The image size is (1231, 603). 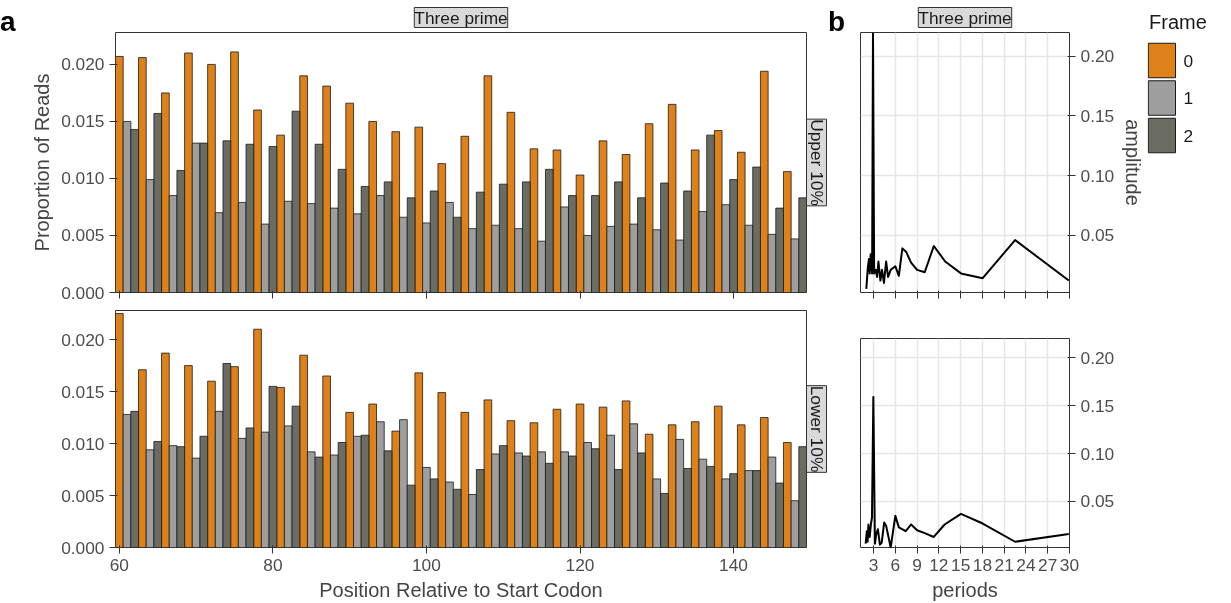 What do you see at coordinates (816, 162) in the screenshot?
I see `text: Upper 10%` at bounding box center [816, 162].